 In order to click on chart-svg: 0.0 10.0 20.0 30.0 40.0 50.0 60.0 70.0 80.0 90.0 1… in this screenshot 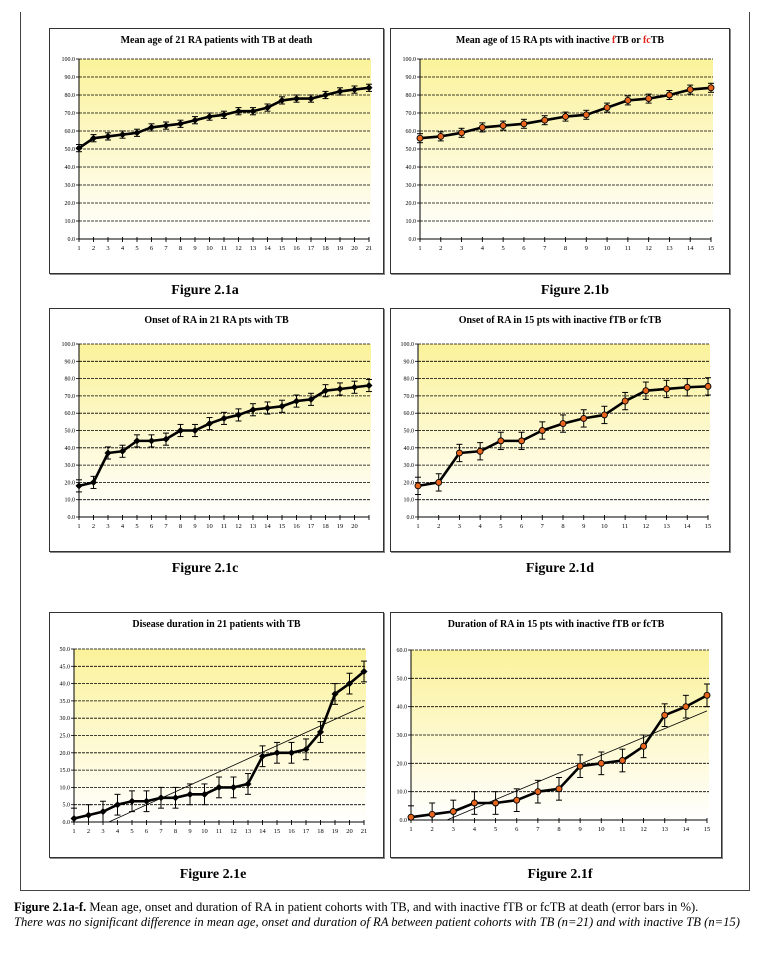, I will do `click(217, 154)`.